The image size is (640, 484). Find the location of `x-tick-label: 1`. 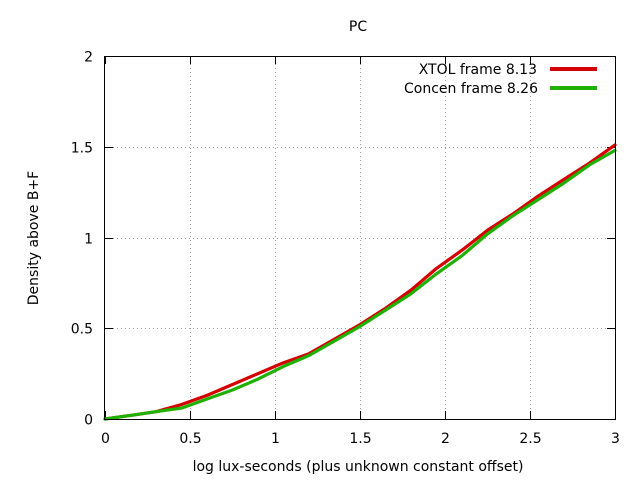

x-tick-label: 1 is located at coordinates (275, 439).